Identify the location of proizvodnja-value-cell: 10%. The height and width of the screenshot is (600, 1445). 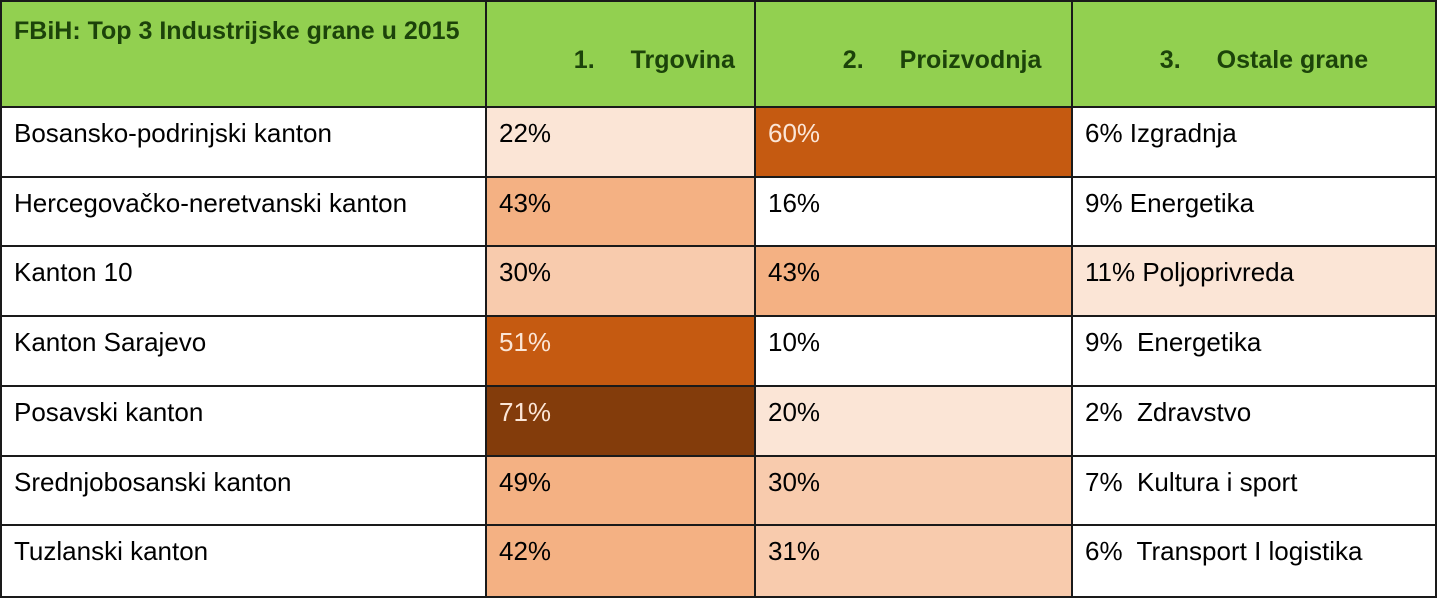
(914, 352).